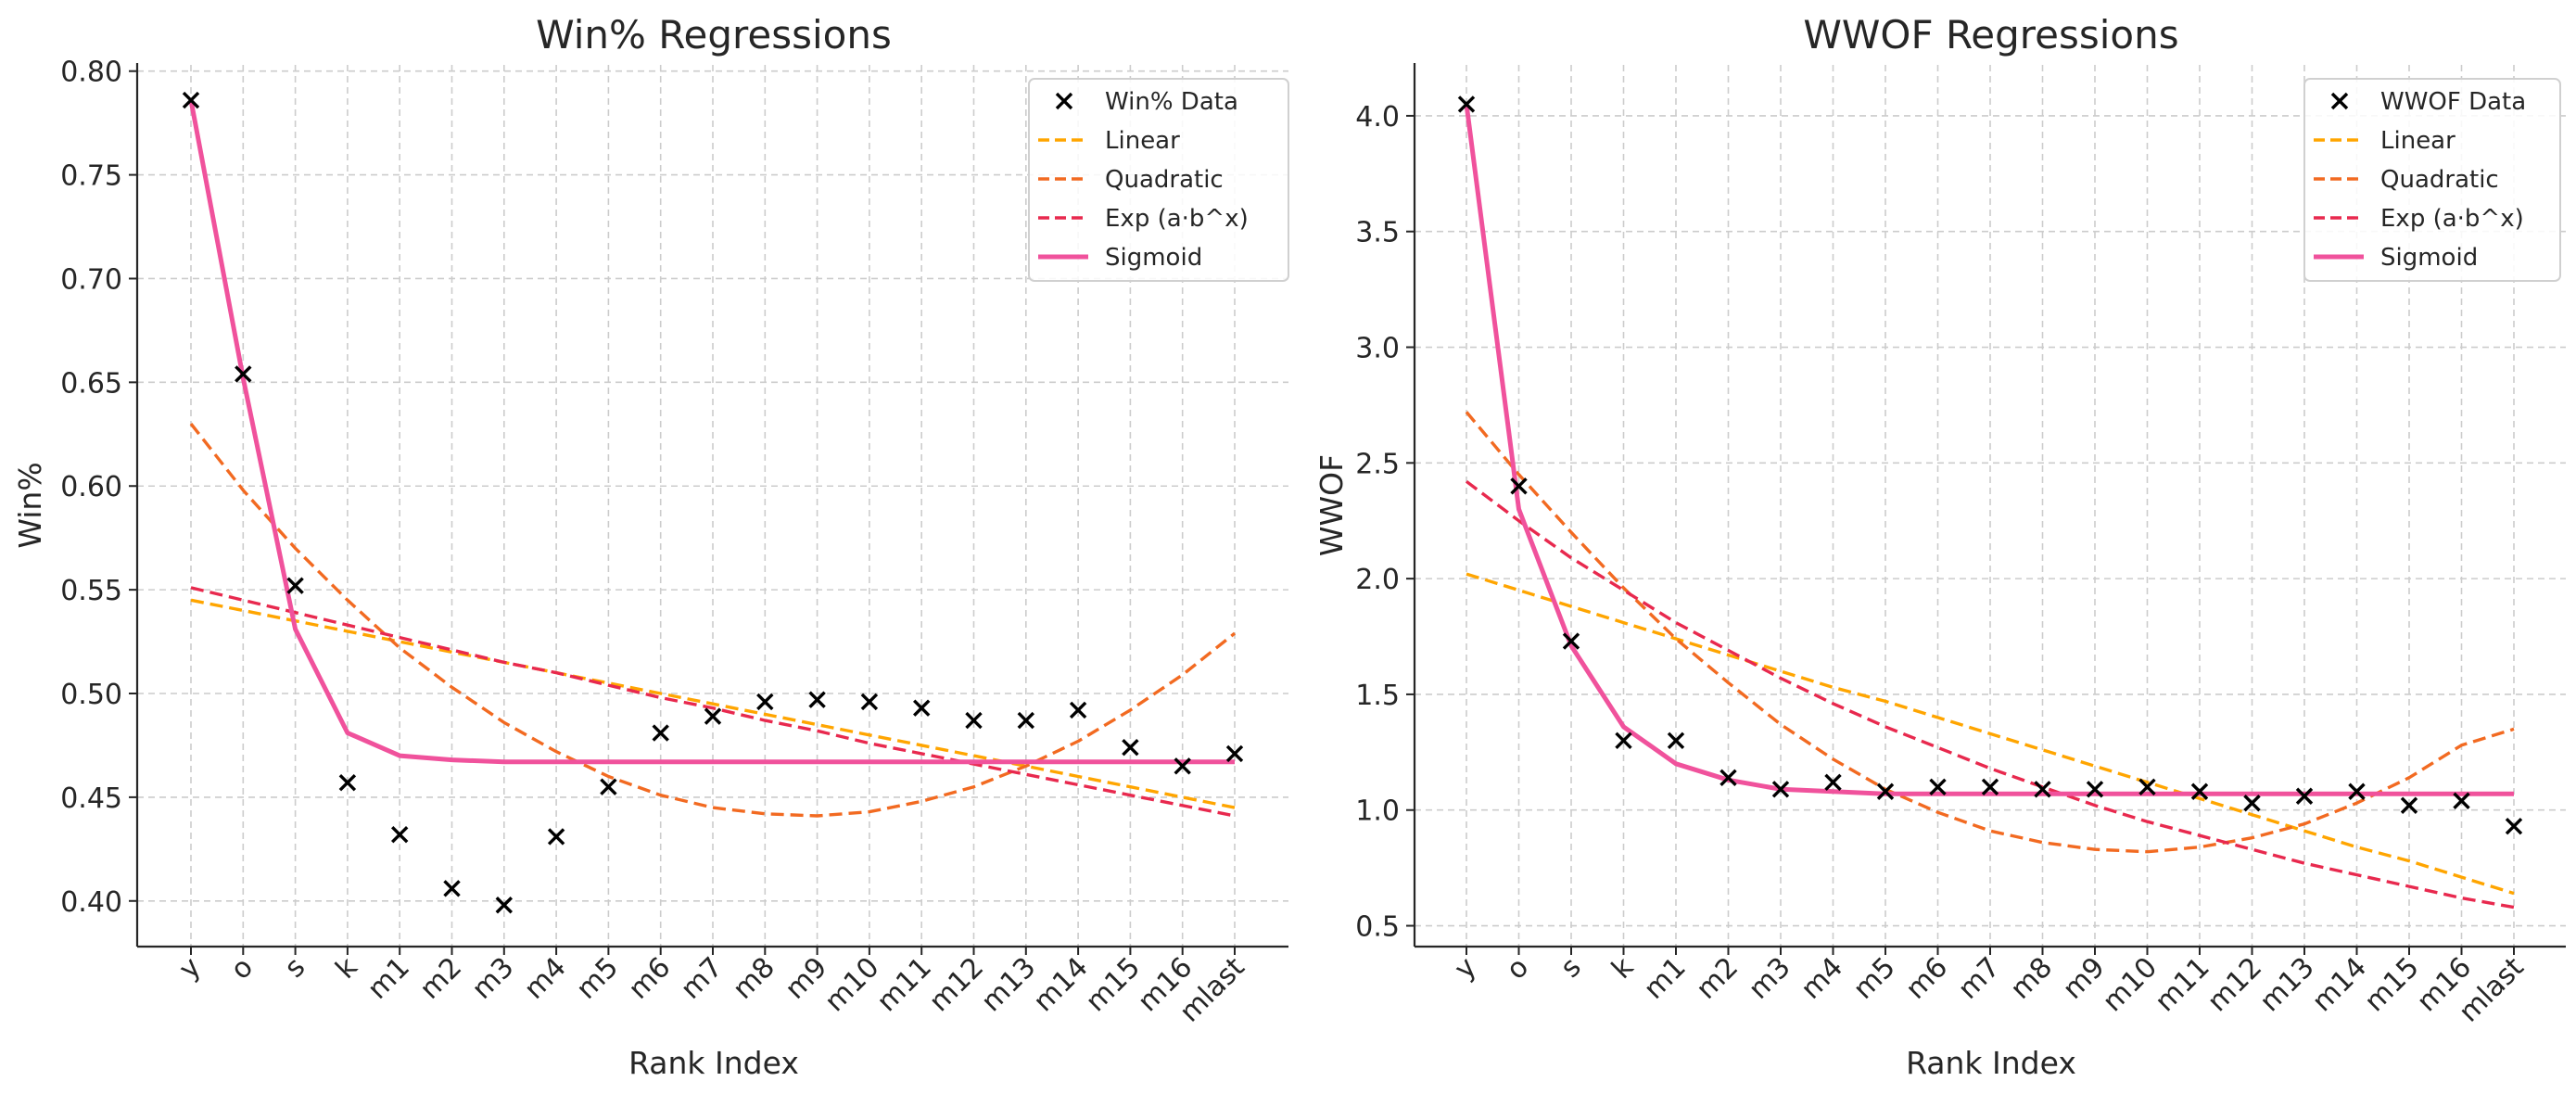 The image size is (2576, 1094). I want to click on chart-title: Win% Regressions, so click(714, 34).